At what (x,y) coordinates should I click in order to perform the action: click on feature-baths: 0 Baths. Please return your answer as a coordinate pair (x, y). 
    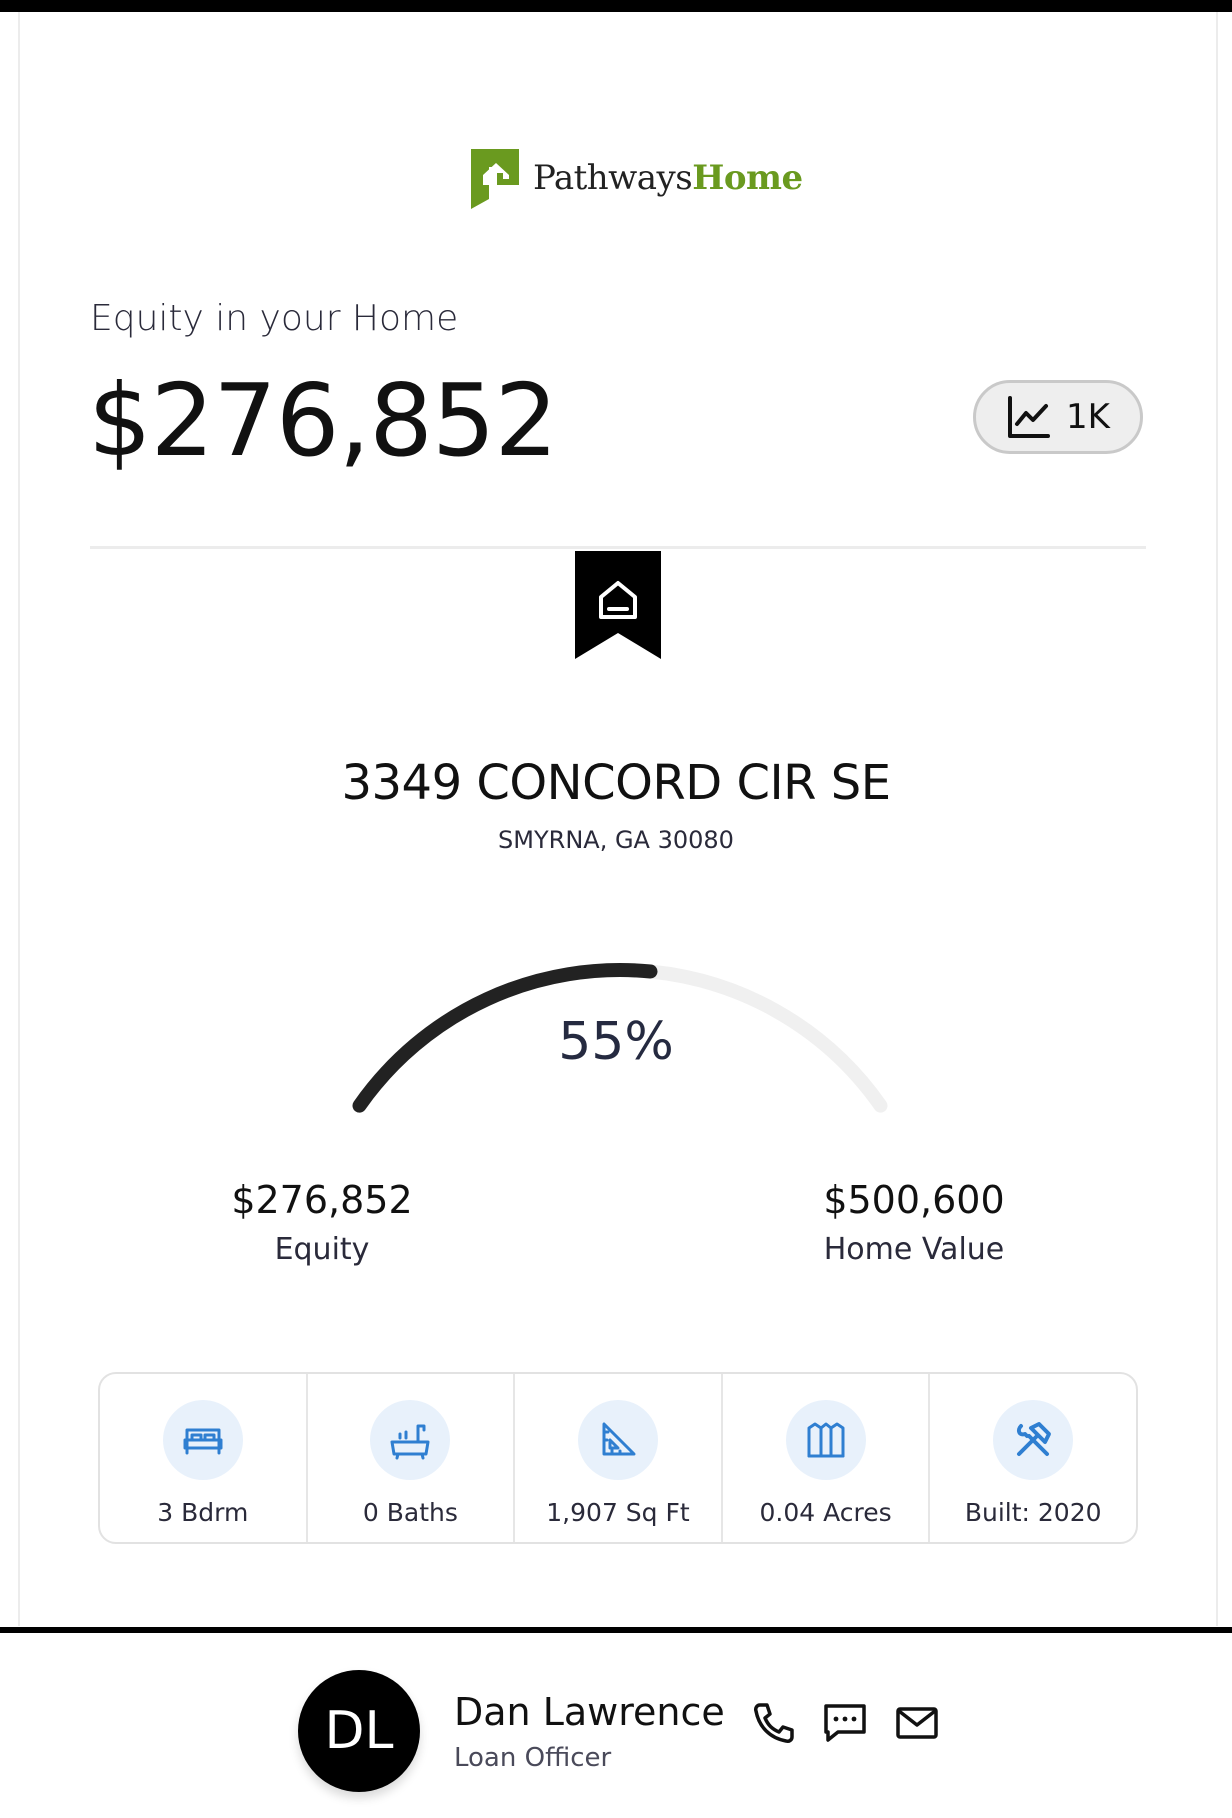
    Looking at the image, I should click on (412, 1458).